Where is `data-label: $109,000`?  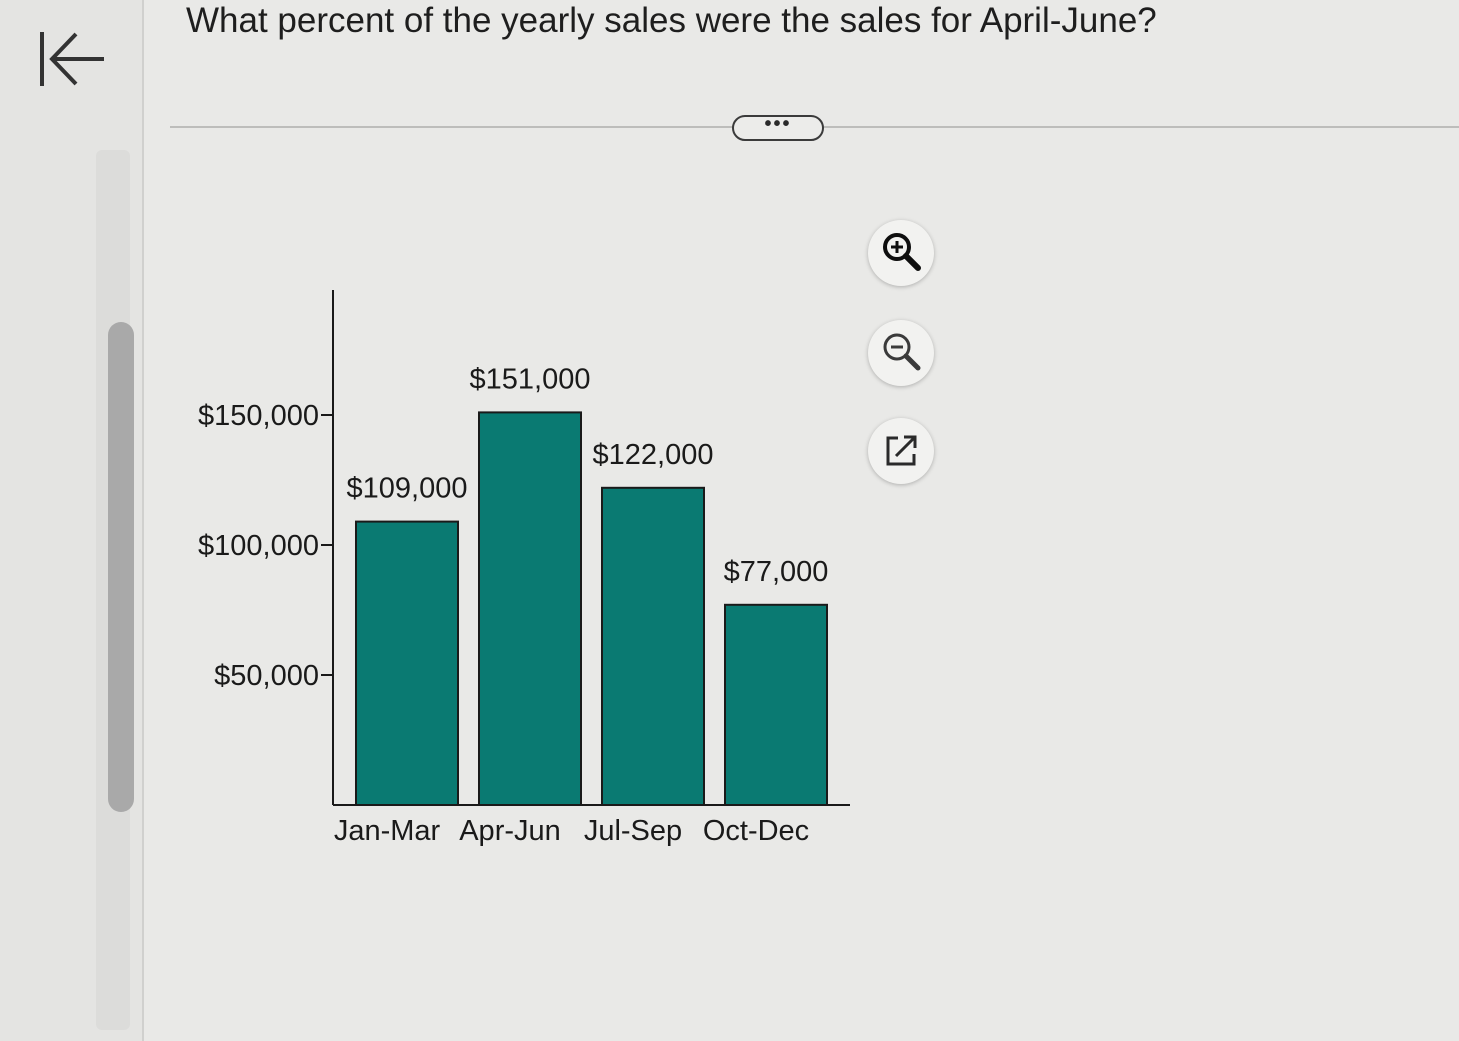 data-label: $109,000 is located at coordinates (407, 489).